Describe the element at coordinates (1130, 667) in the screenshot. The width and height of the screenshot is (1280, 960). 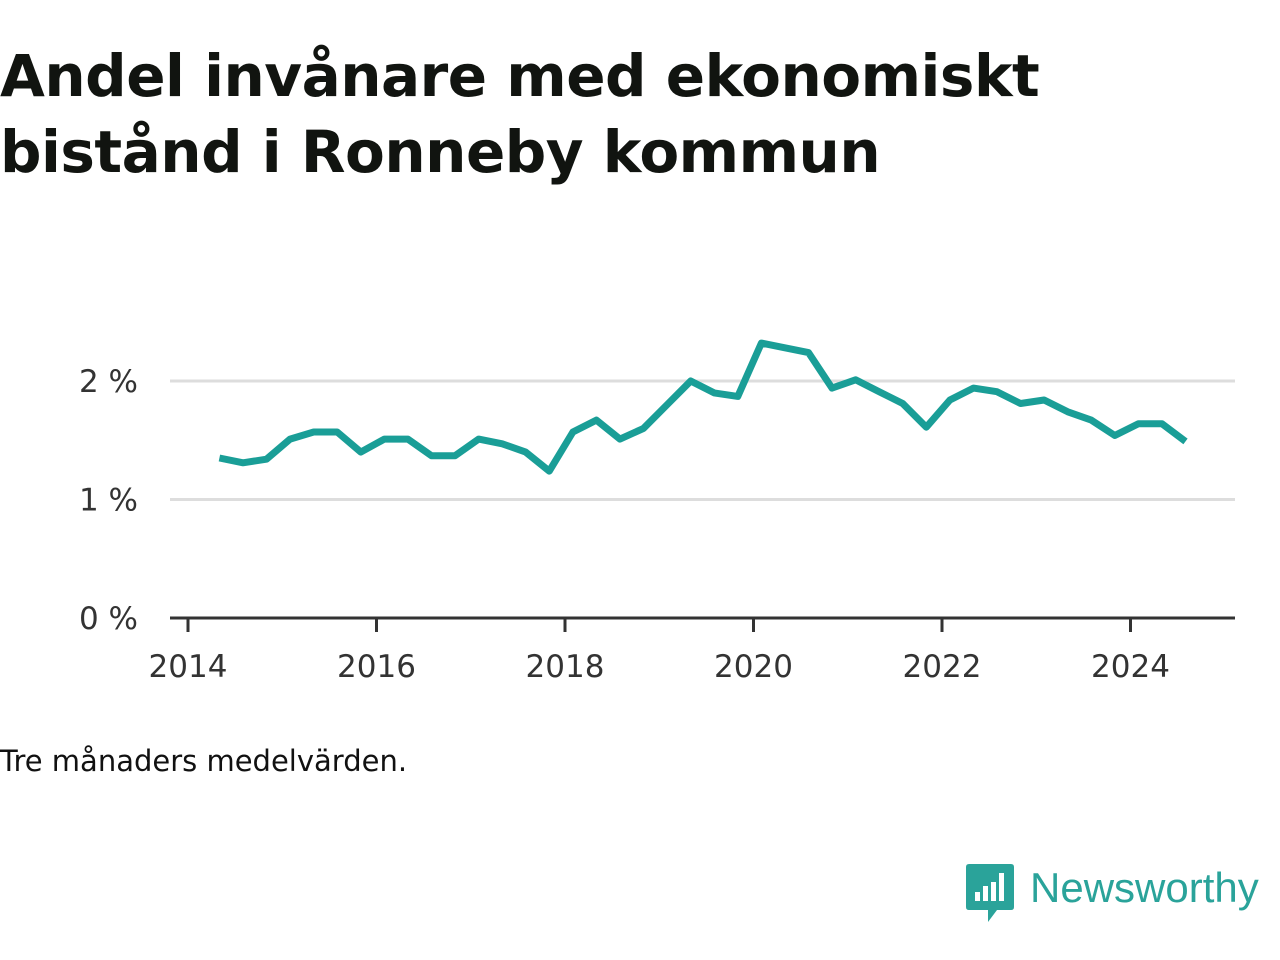
I see `x-tick-label: 2024` at that location.